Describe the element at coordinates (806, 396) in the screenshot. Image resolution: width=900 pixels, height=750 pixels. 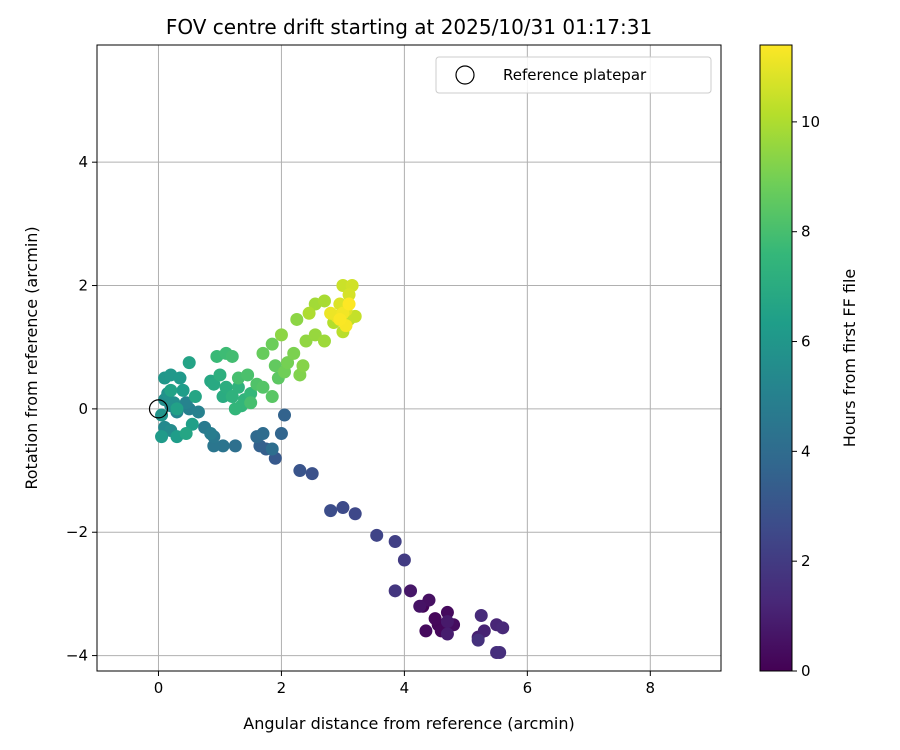
I see `colorbar-ticks: 0 2 4 6 8 10` at that location.